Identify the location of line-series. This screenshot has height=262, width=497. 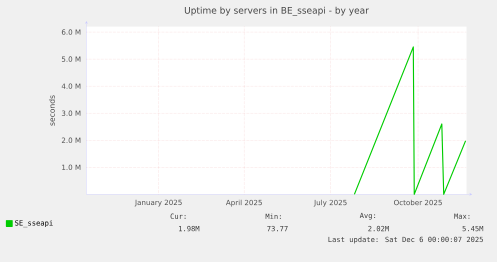
(410, 120).